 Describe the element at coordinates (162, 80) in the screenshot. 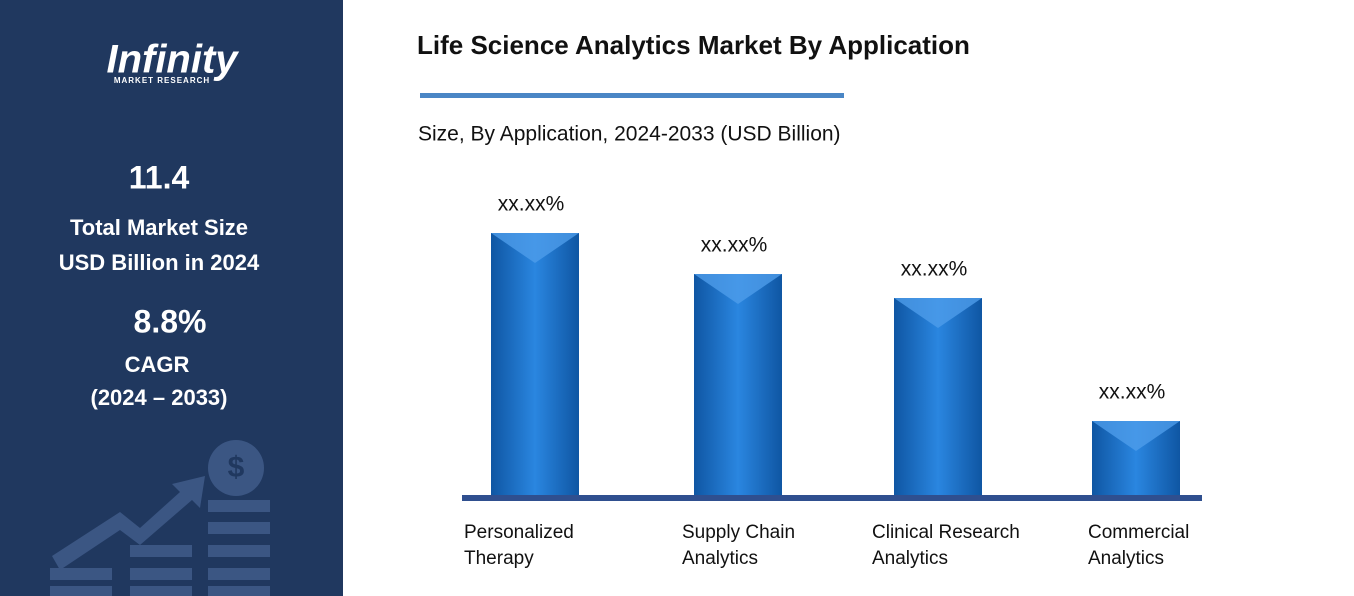

I see `logo-sub: MARKET RESEARCH` at that location.